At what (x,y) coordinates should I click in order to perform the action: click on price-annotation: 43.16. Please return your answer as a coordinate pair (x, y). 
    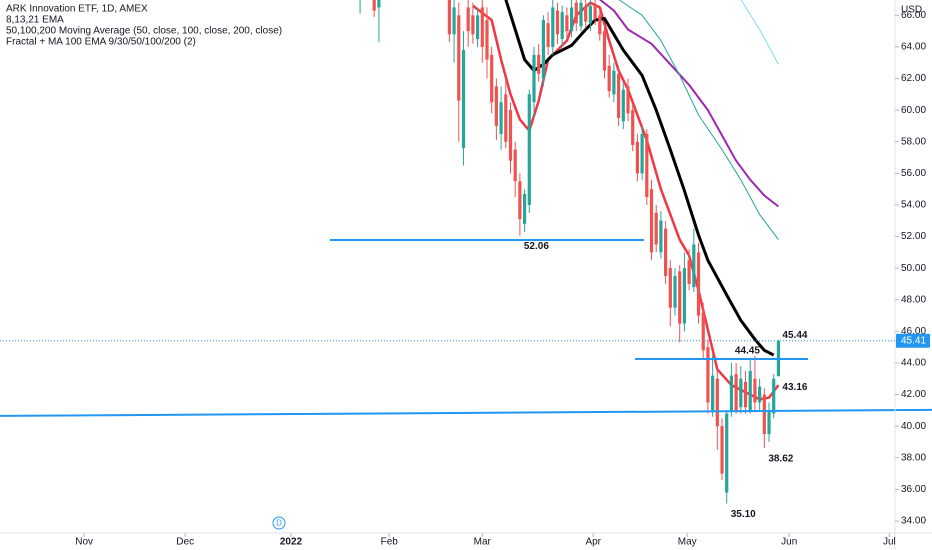
    Looking at the image, I should click on (794, 387).